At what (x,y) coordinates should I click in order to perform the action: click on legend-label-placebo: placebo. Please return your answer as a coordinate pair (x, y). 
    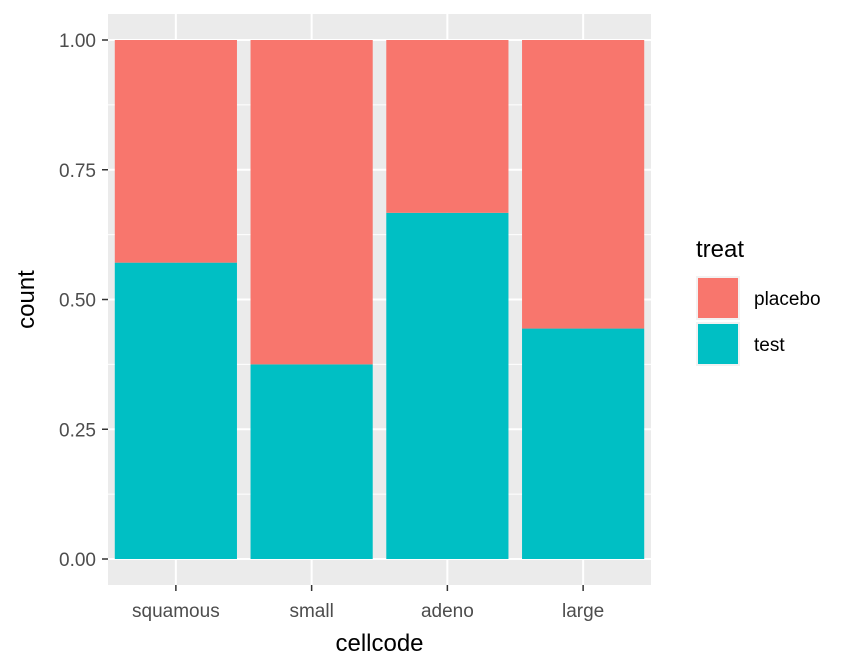
    Looking at the image, I should click on (787, 299).